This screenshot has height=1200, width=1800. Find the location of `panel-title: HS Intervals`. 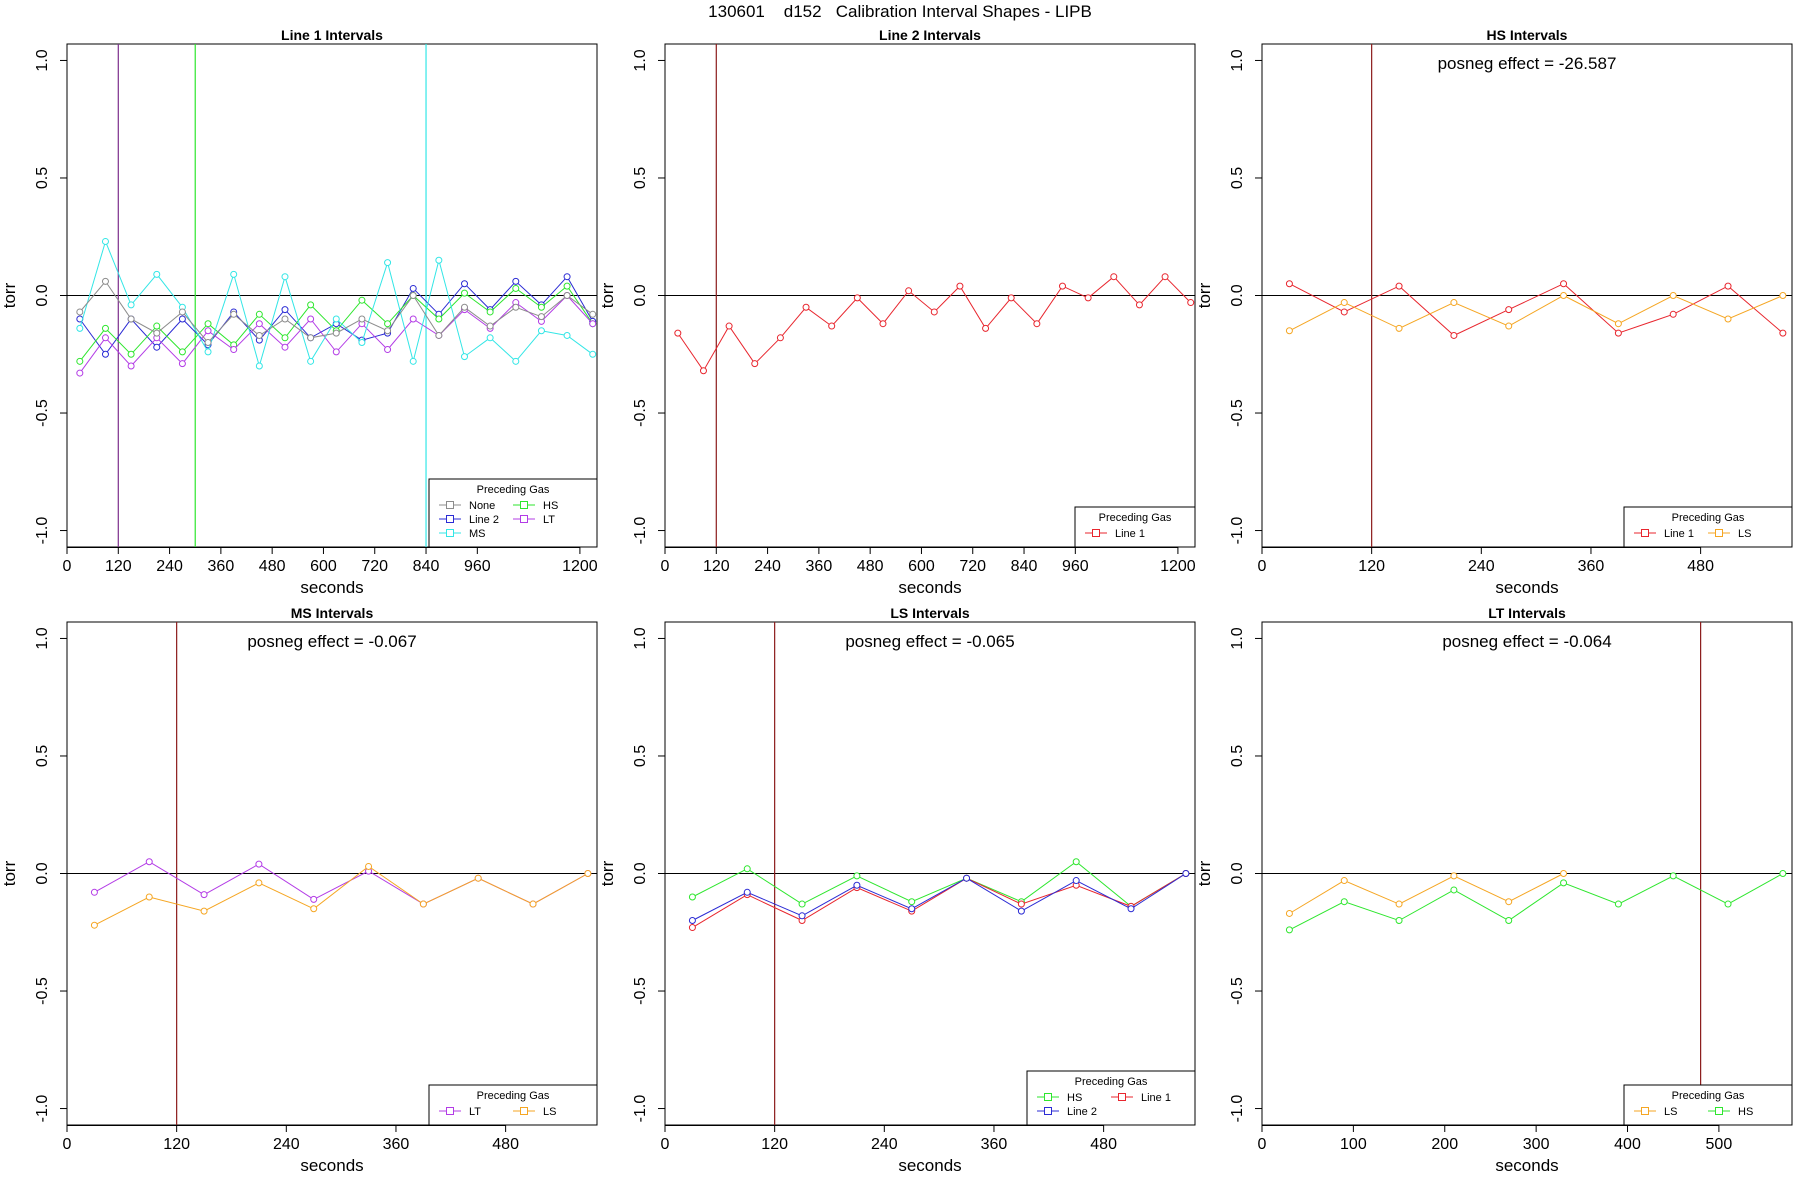

panel-title: HS Intervals is located at coordinates (1527, 35).